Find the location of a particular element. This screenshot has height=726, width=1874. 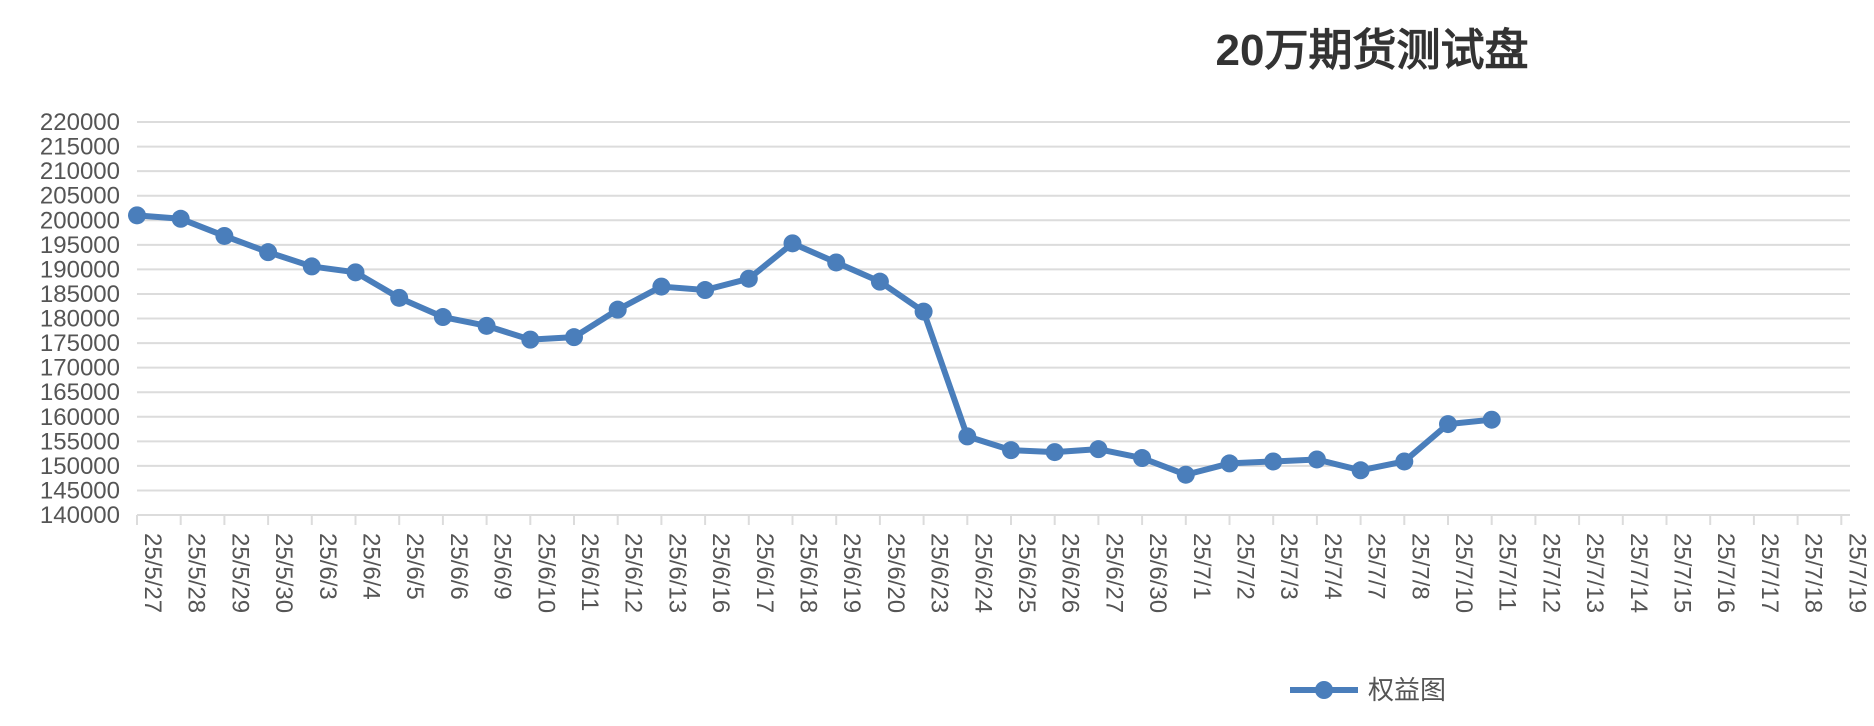

x-tick-label: 25/6/30 is located at coordinates (1157, 573).